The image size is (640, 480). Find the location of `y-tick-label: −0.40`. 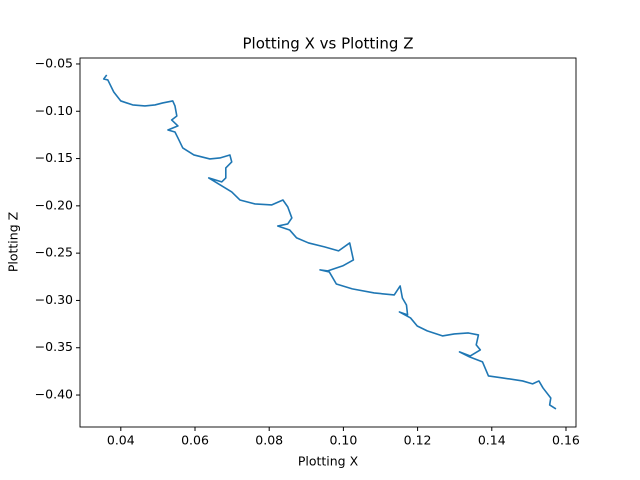

y-tick-label: −0.40 is located at coordinates (54, 394).